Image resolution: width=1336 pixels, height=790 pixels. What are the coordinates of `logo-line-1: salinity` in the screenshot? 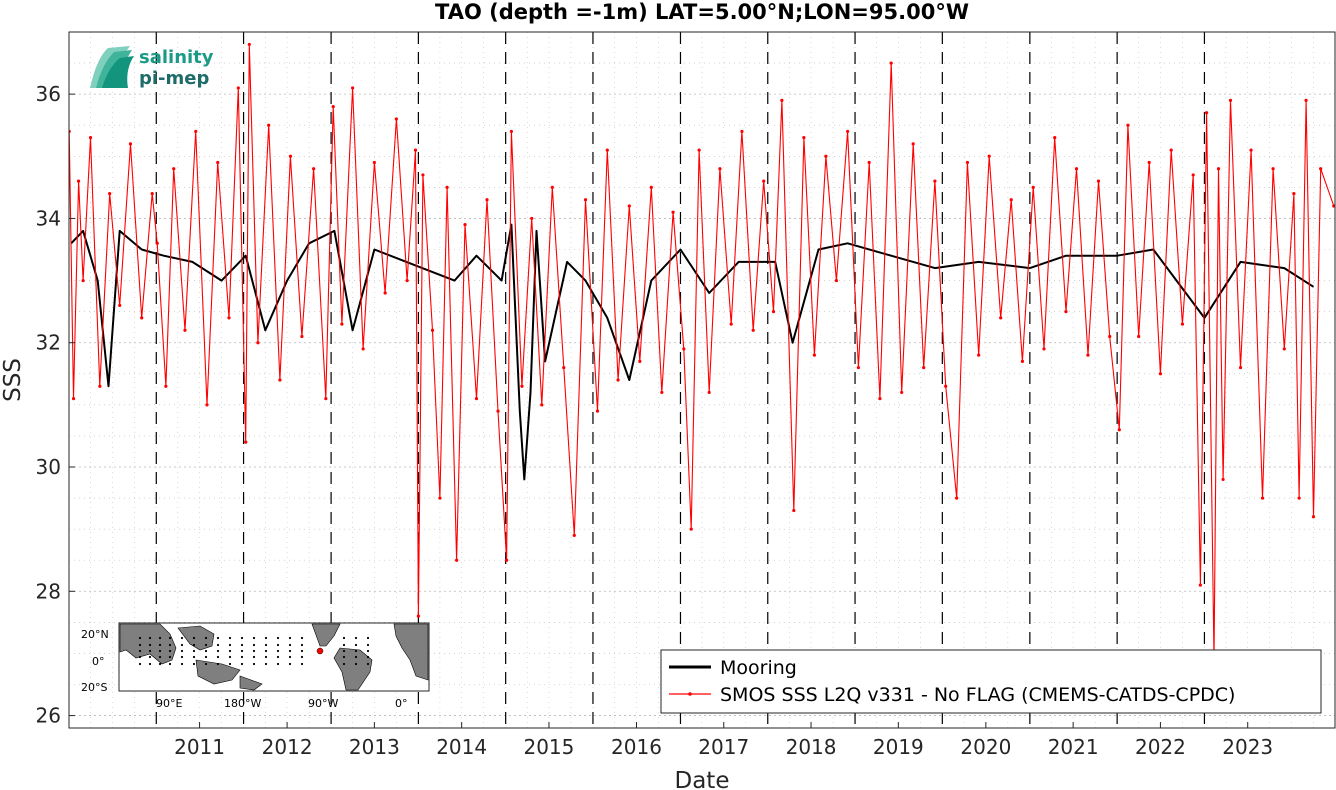 It's located at (176, 57).